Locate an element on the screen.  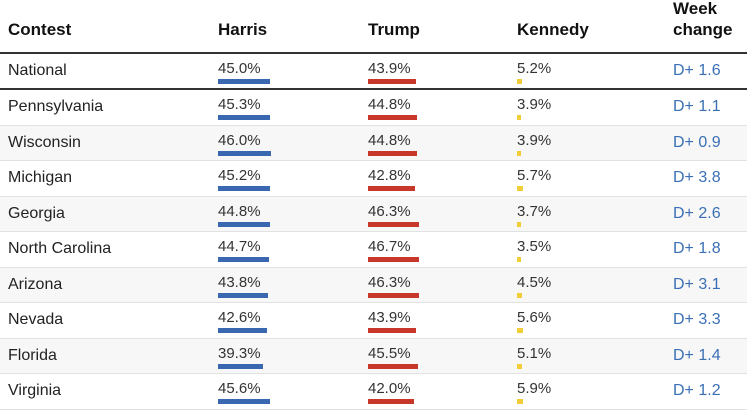
header-week-change: Week change is located at coordinates (703, 20).